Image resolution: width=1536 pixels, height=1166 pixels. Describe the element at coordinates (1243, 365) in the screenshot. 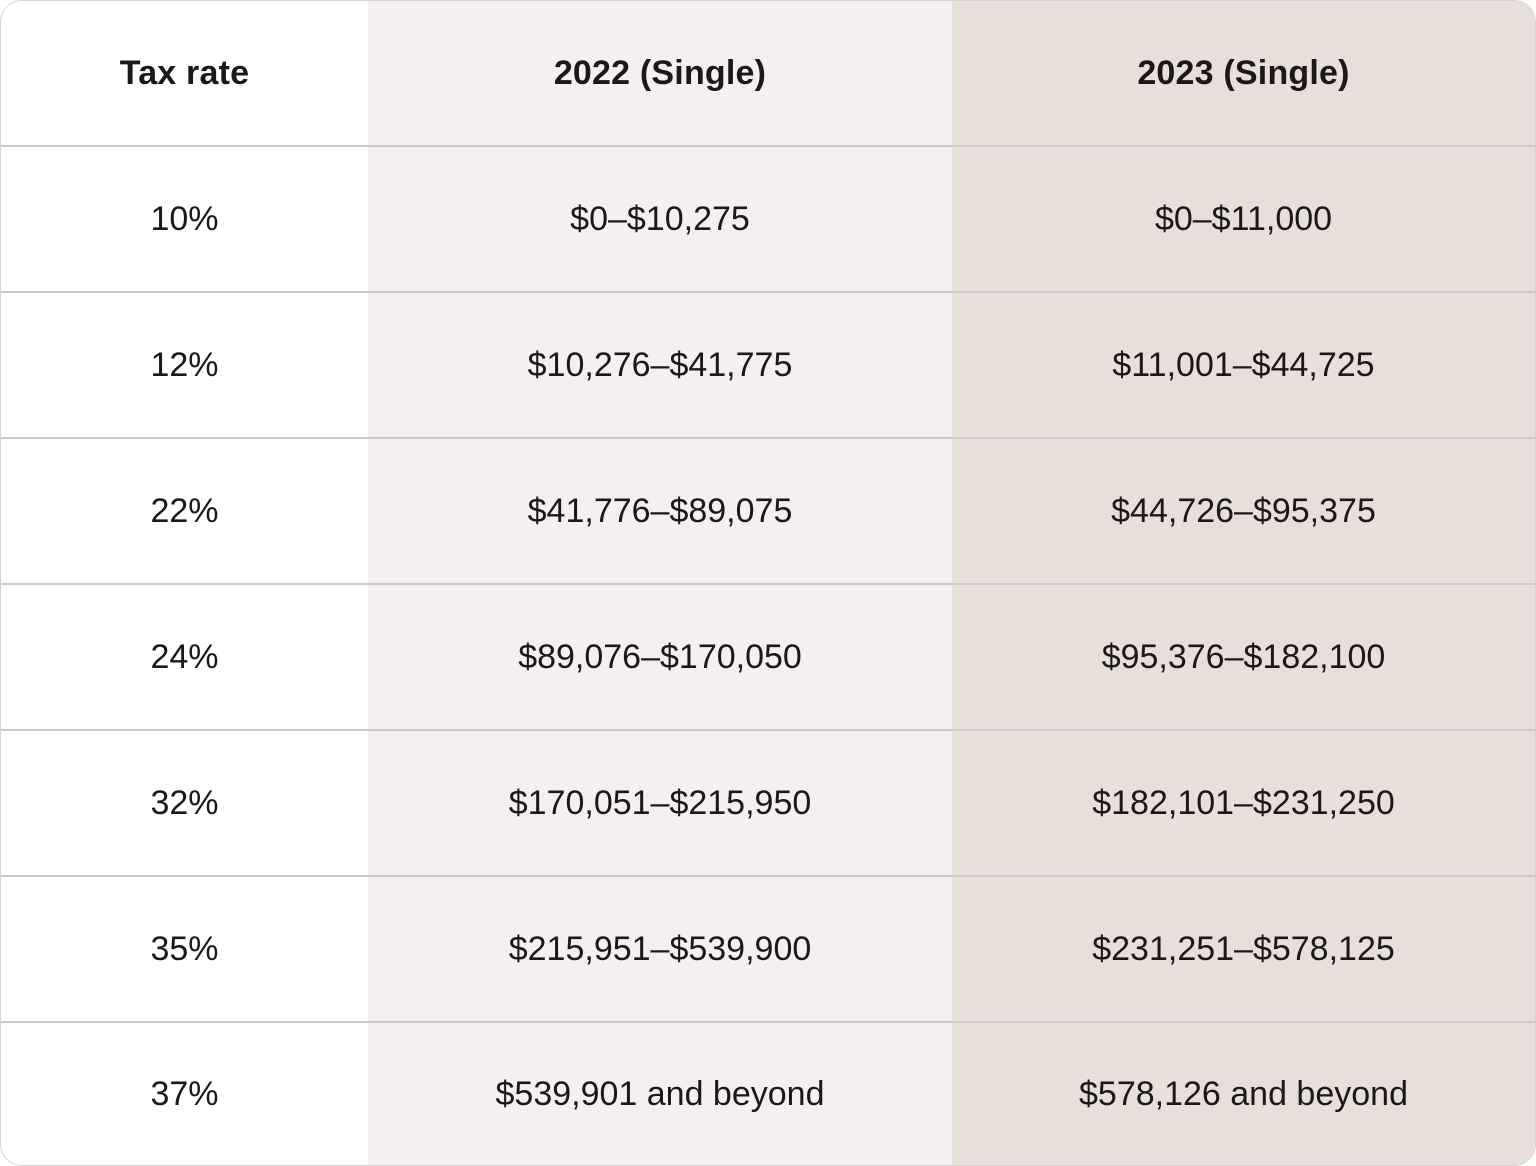

I see `bracket-2023-cell: $11,001–$44,725` at that location.